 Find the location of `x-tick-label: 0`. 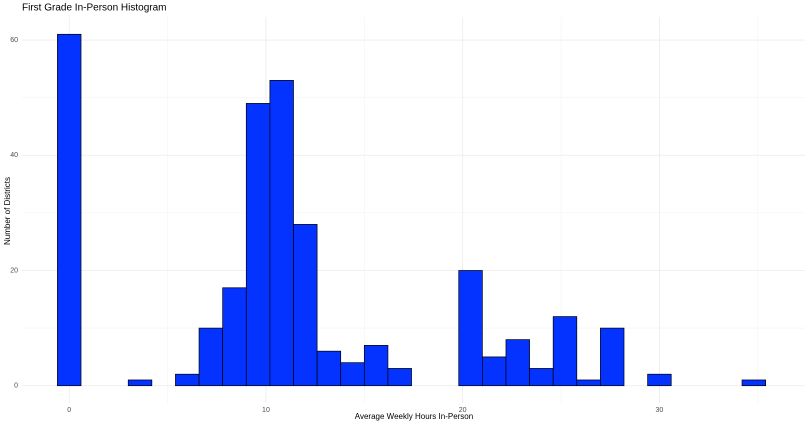

x-tick-label: 0 is located at coordinates (69, 410).